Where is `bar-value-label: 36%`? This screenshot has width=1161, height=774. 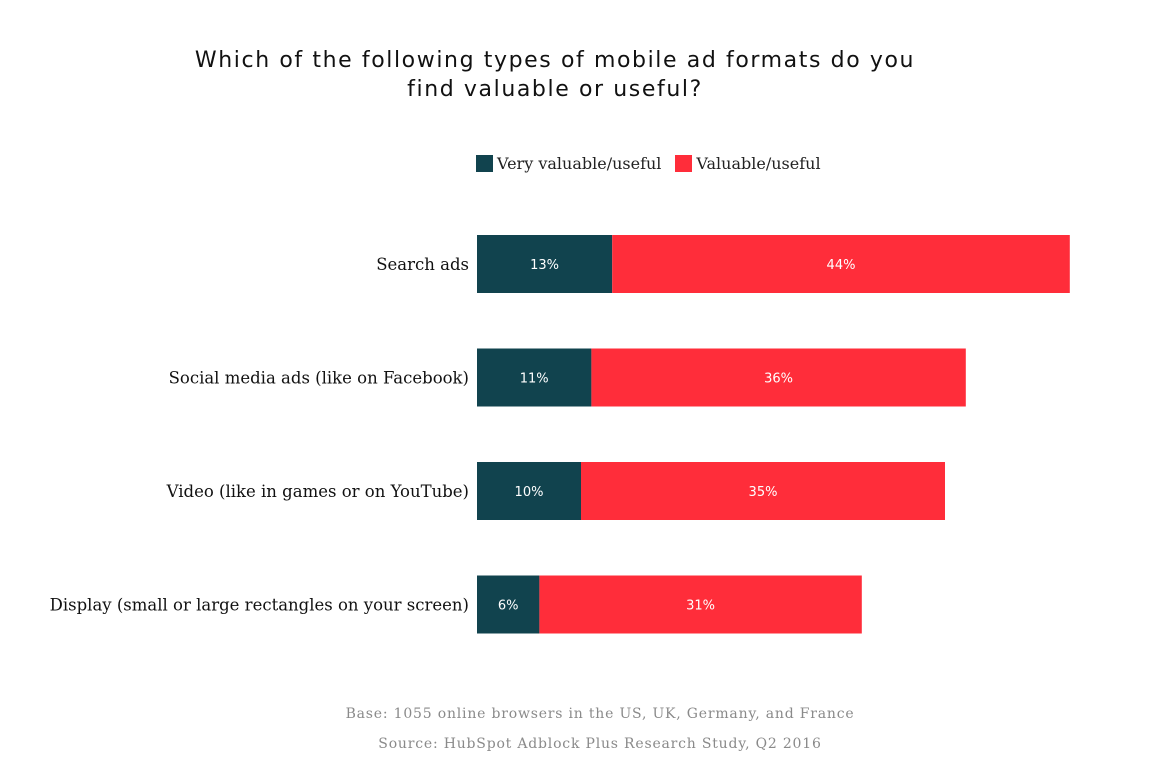 bar-value-label: 36% is located at coordinates (778, 379).